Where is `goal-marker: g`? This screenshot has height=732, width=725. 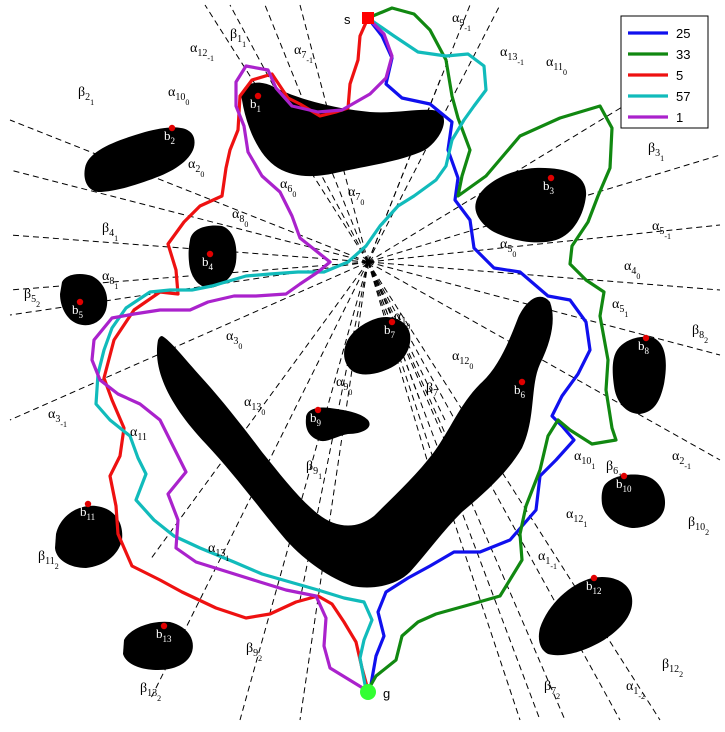
goal-marker: g is located at coordinates (375, 692).